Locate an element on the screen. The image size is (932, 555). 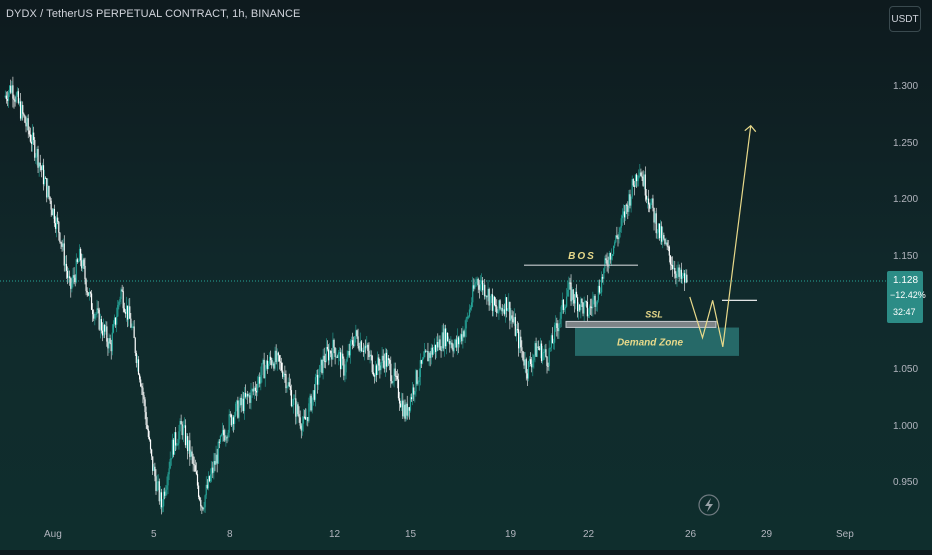
price-tick: 0.950 is located at coordinates (905, 482).